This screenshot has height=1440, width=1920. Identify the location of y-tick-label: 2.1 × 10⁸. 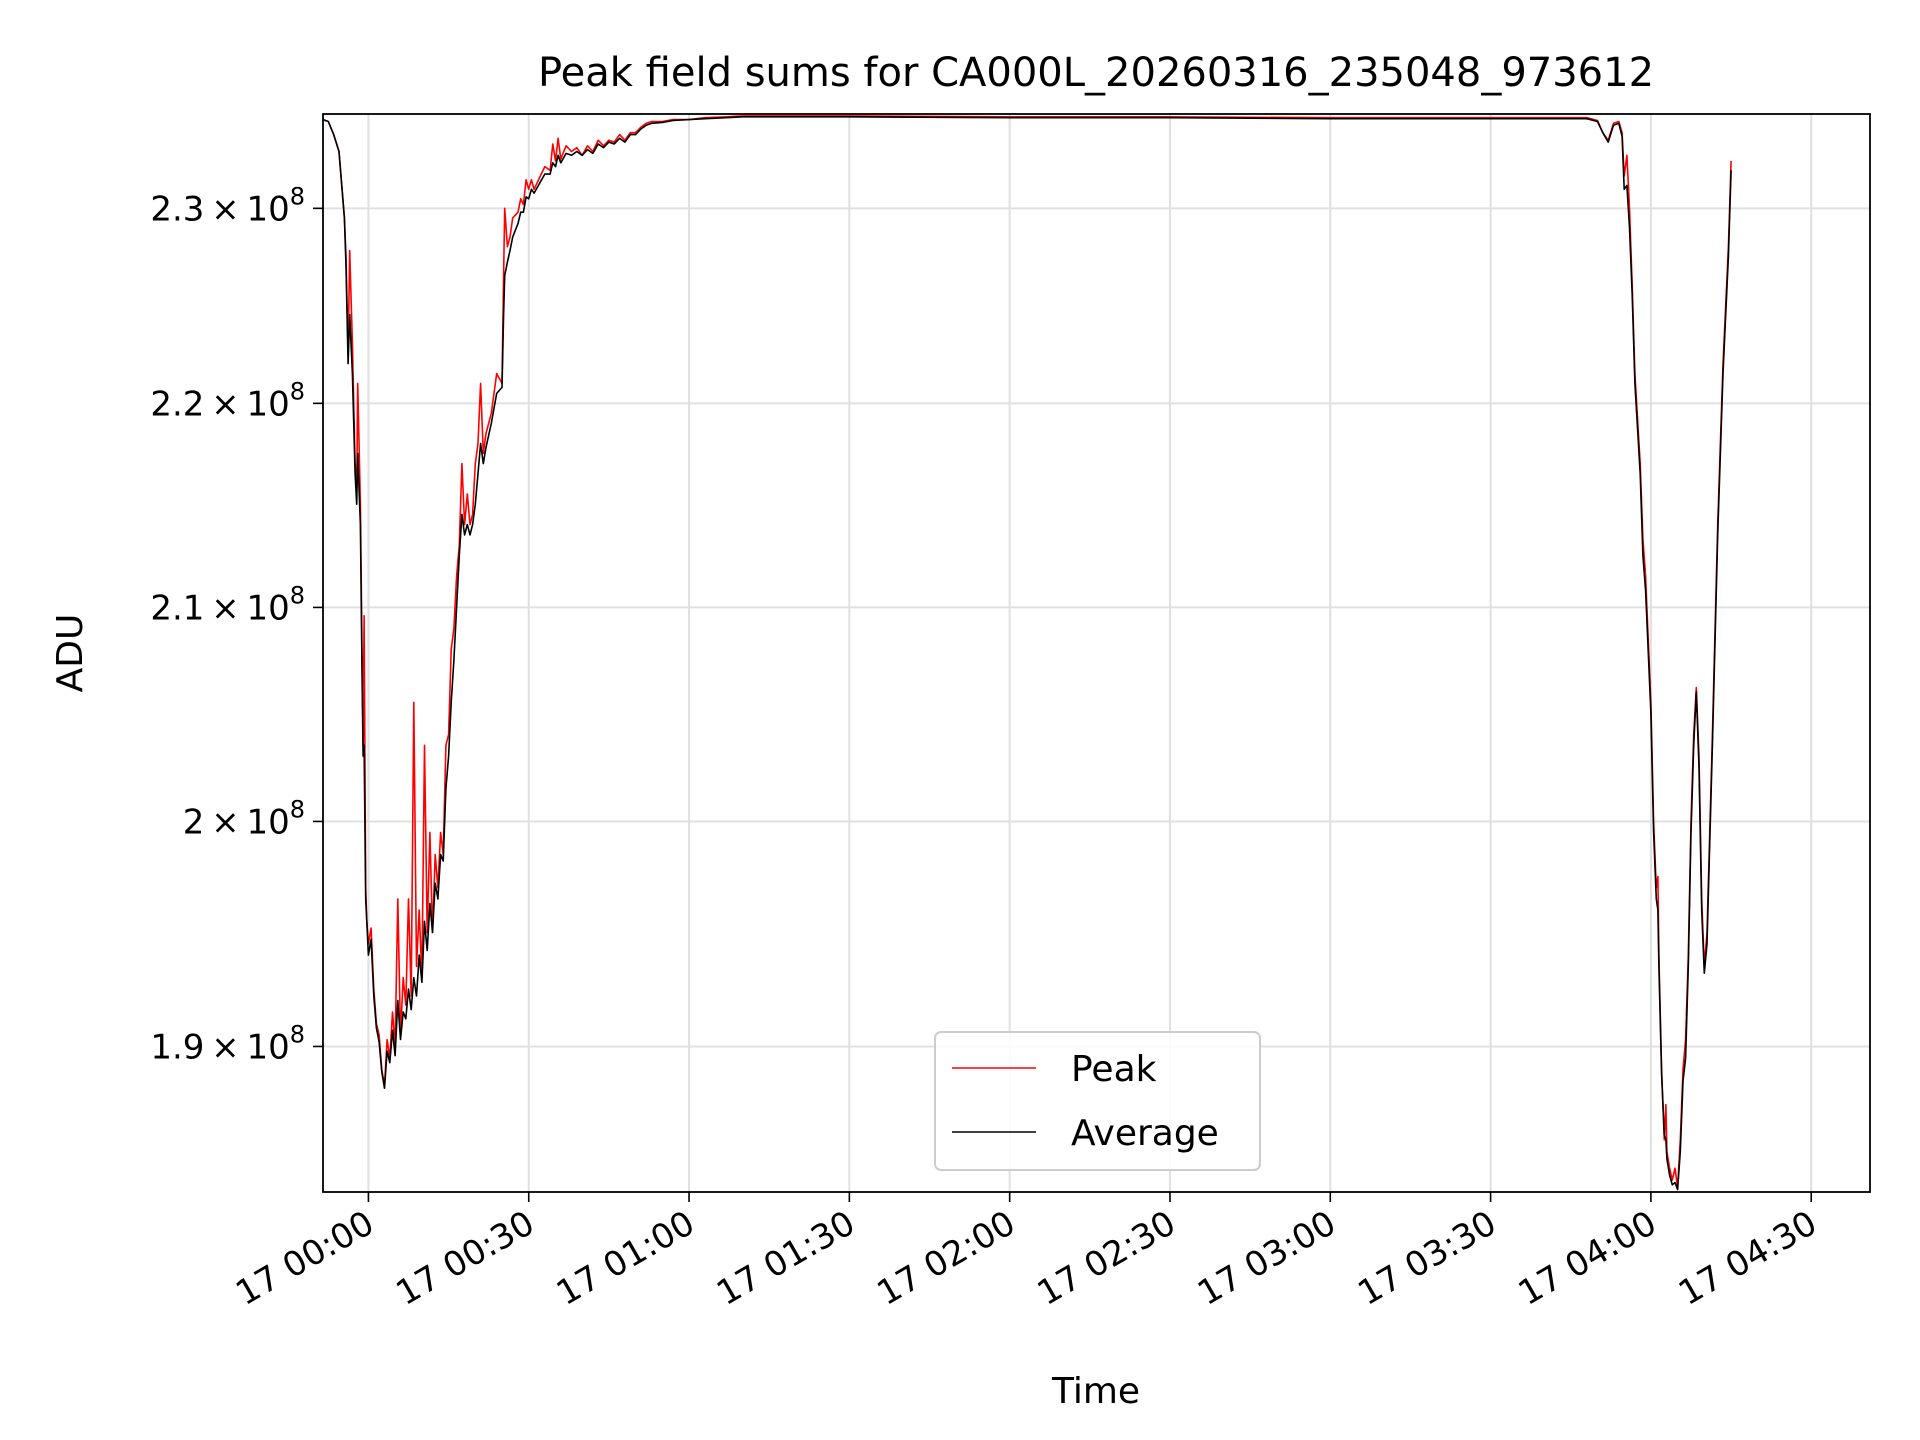
(227, 604).